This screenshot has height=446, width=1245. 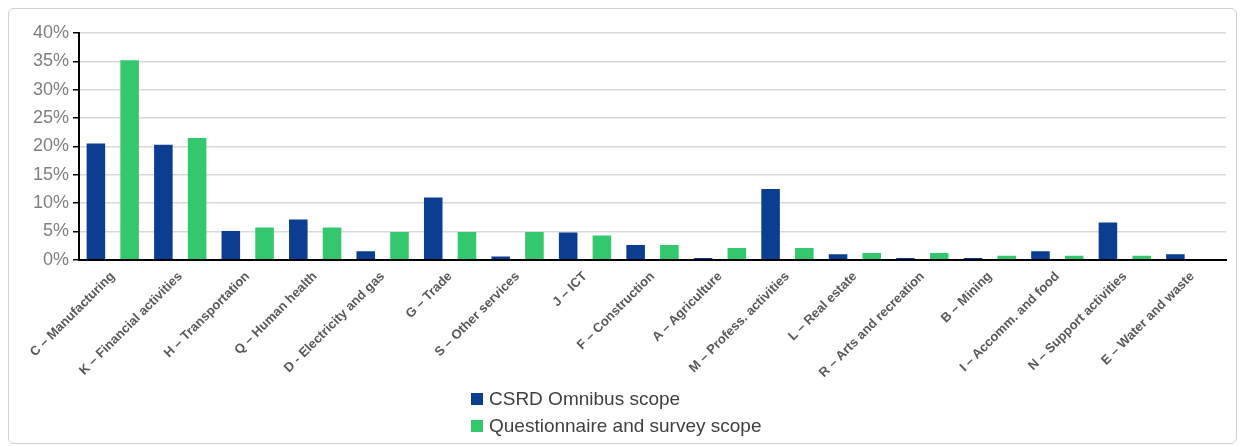 What do you see at coordinates (625, 425) in the screenshot?
I see `legend-label: Questionnaire and survey scope` at bounding box center [625, 425].